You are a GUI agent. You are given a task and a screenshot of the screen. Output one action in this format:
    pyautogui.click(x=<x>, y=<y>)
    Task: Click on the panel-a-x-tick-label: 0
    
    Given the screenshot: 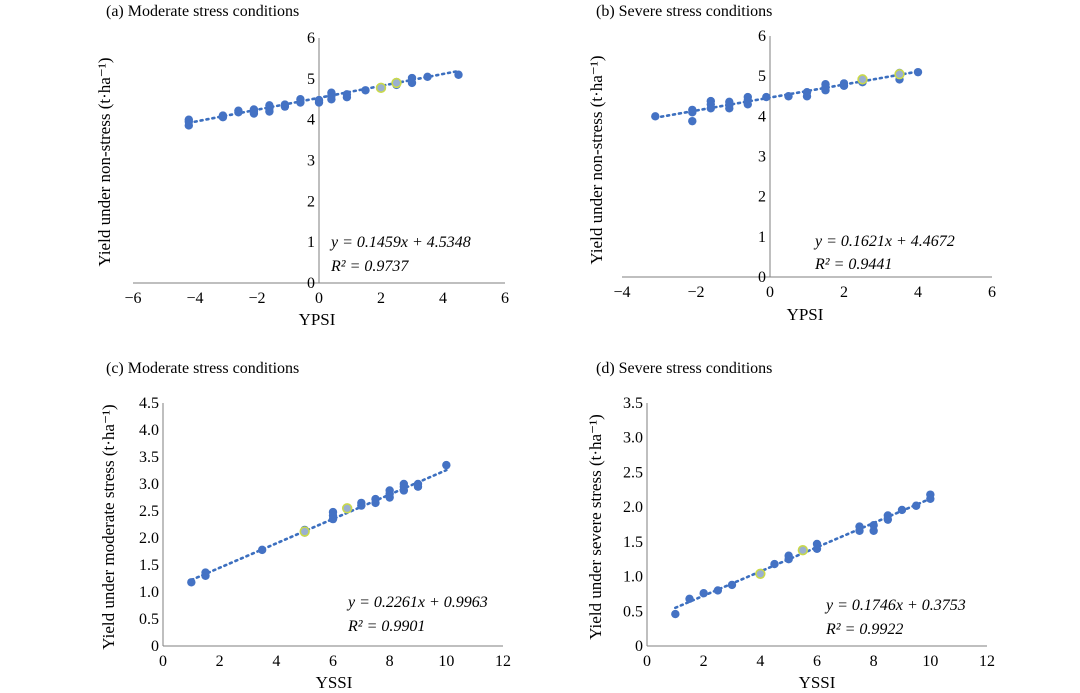 What is the action you would take?
    pyautogui.click(x=319, y=298)
    